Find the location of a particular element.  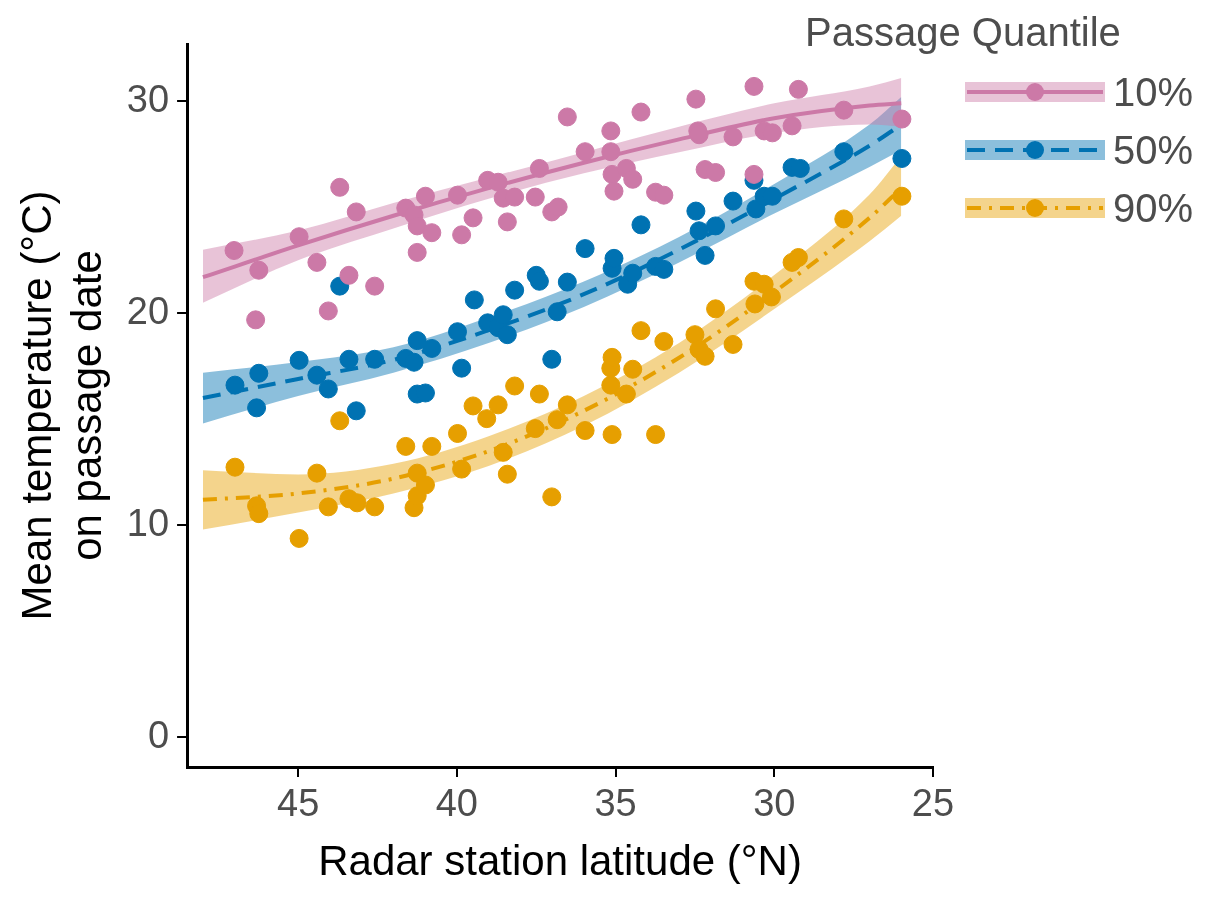

x-tick-label: 25 is located at coordinates (933, 803).